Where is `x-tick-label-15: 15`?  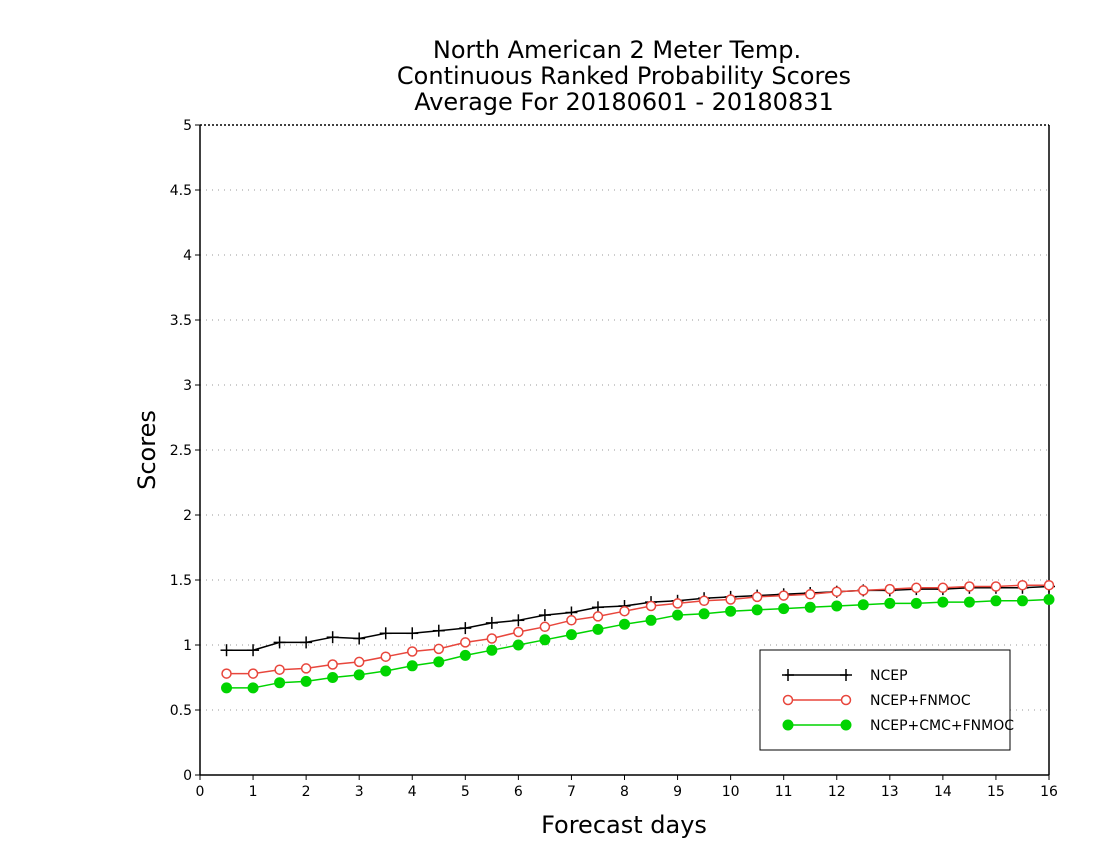 x-tick-label-15: 15 is located at coordinates (996, 792).